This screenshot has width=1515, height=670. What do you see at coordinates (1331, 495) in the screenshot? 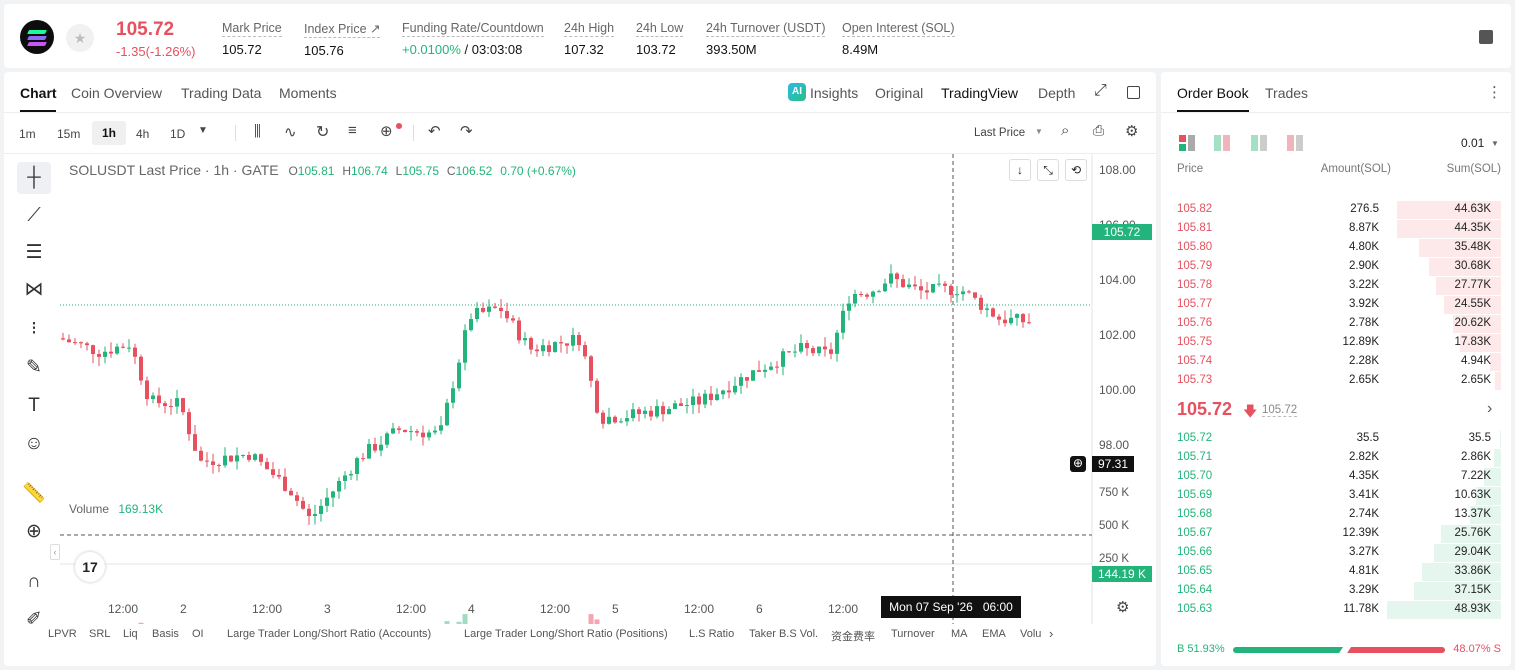
I see `bid-row: 105.69 3.41K 10.63K` at bounding box center [1331, 495].